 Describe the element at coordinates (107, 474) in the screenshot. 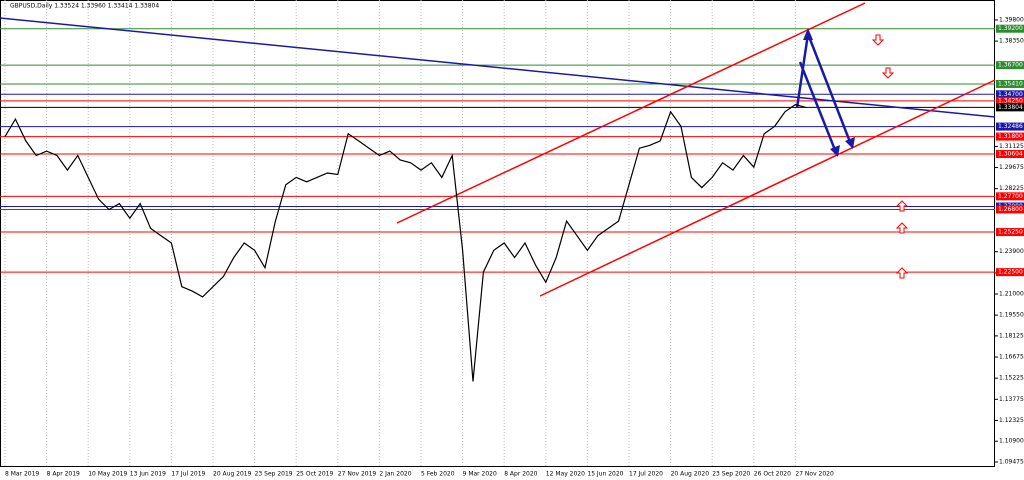

I see `x-tick-label: 10 May 2019` at that location.